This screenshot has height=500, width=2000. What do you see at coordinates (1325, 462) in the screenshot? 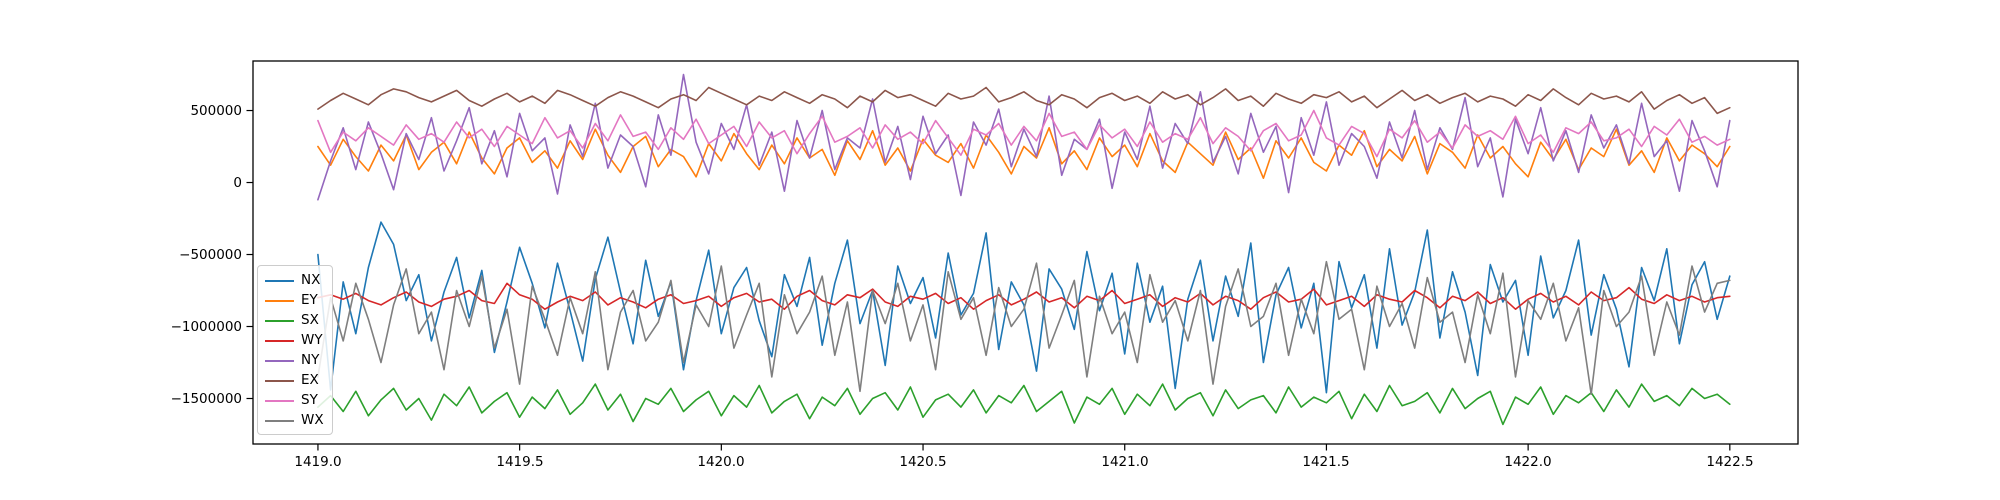
I see `x-tick-label: 1421.5` at bounding box center [1325, 462].